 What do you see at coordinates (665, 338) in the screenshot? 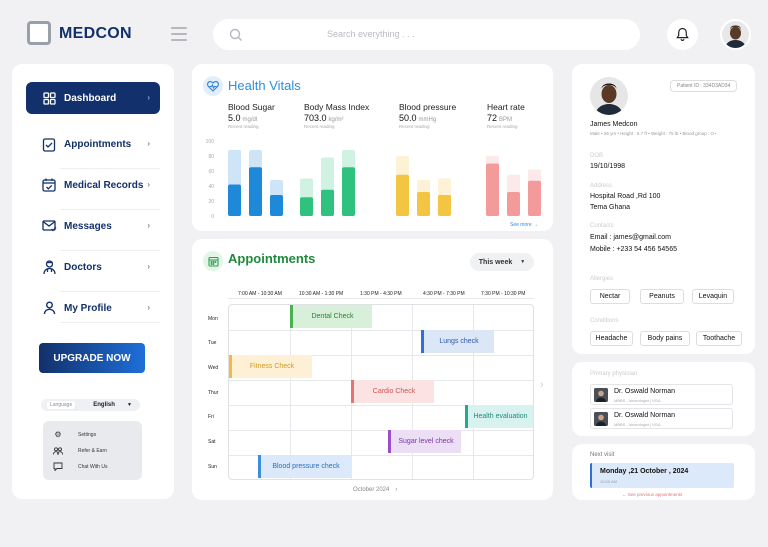
I see `condition-tag: Body pains` at bounding box center [665, 338].